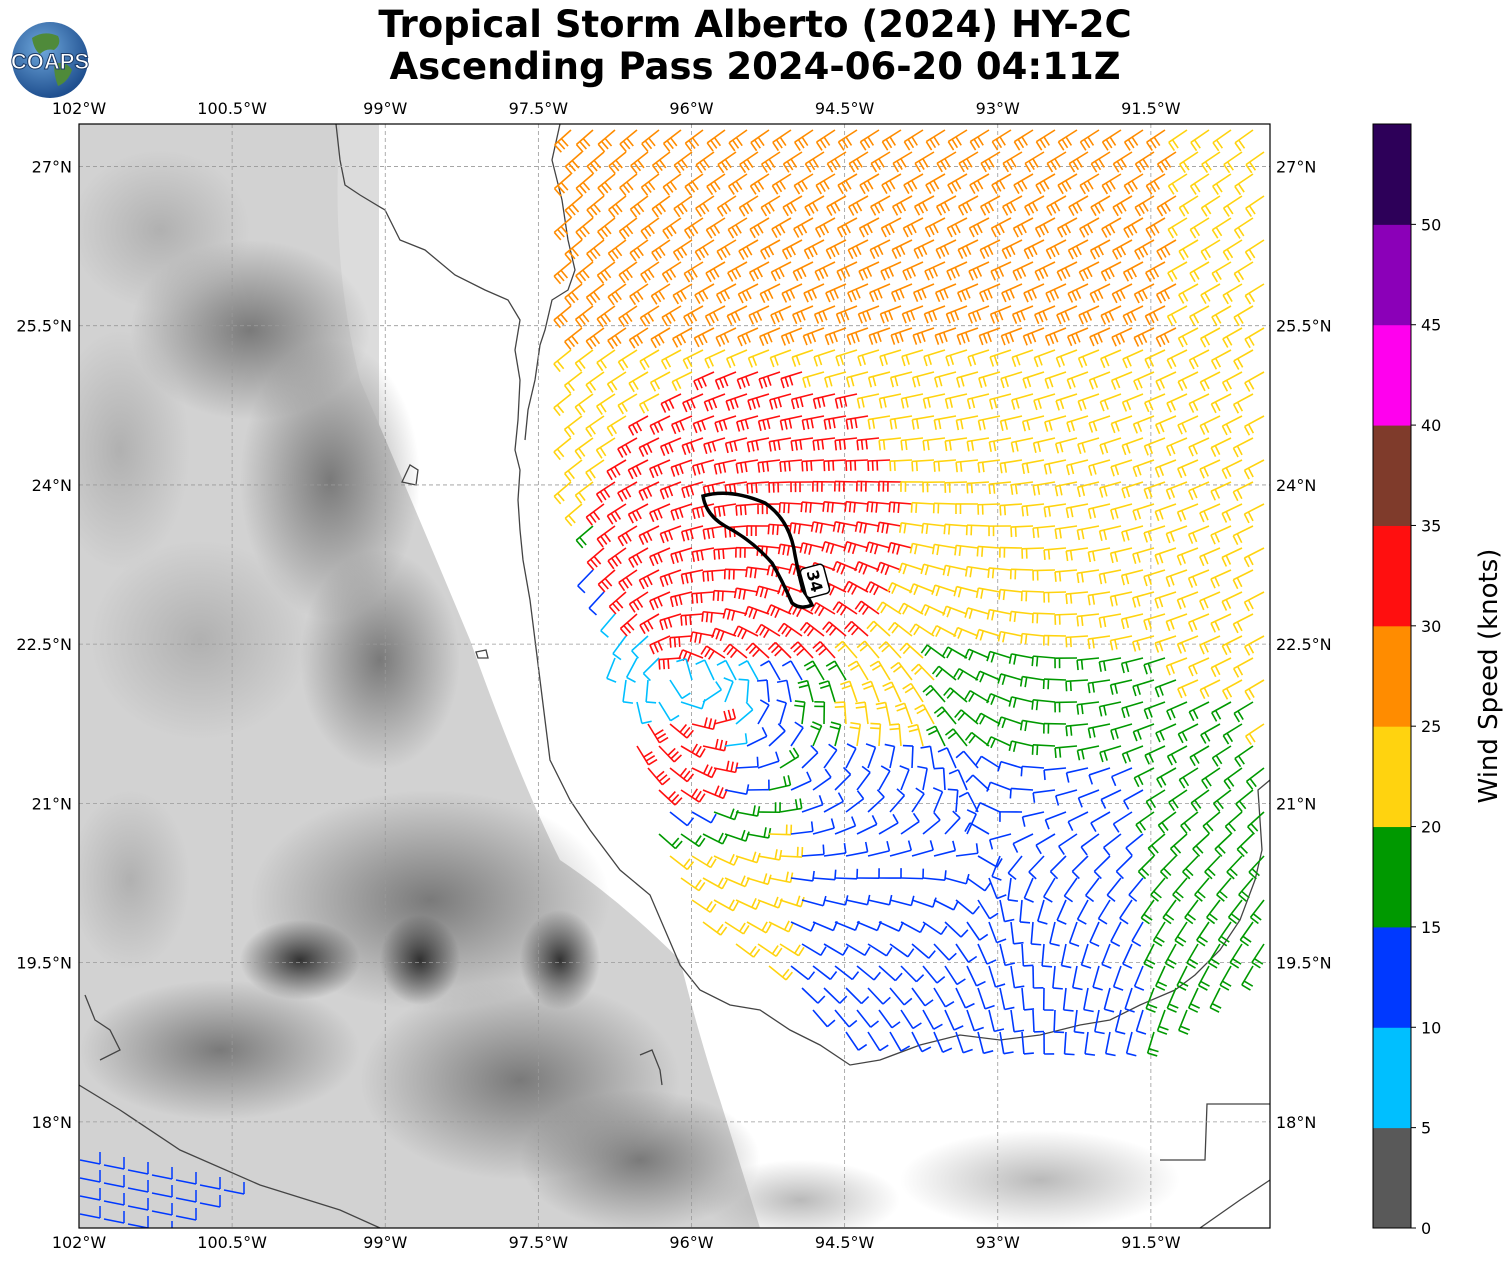 This screenshot has width=1510, height=1264. Describe the element at coordinates (1431, 325) in the screenshot. I see `colorbar-tick-label: 45` at that location.